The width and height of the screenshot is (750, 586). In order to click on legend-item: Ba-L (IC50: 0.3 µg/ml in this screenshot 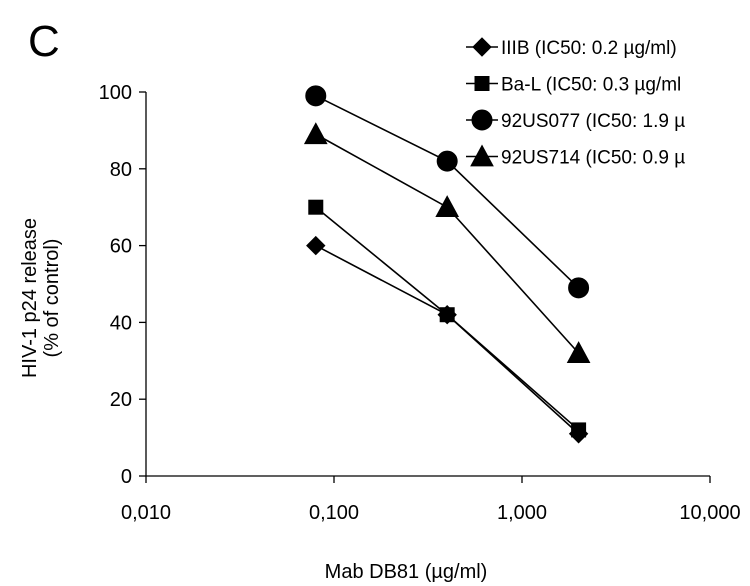, I will do `click(573, 85)`.